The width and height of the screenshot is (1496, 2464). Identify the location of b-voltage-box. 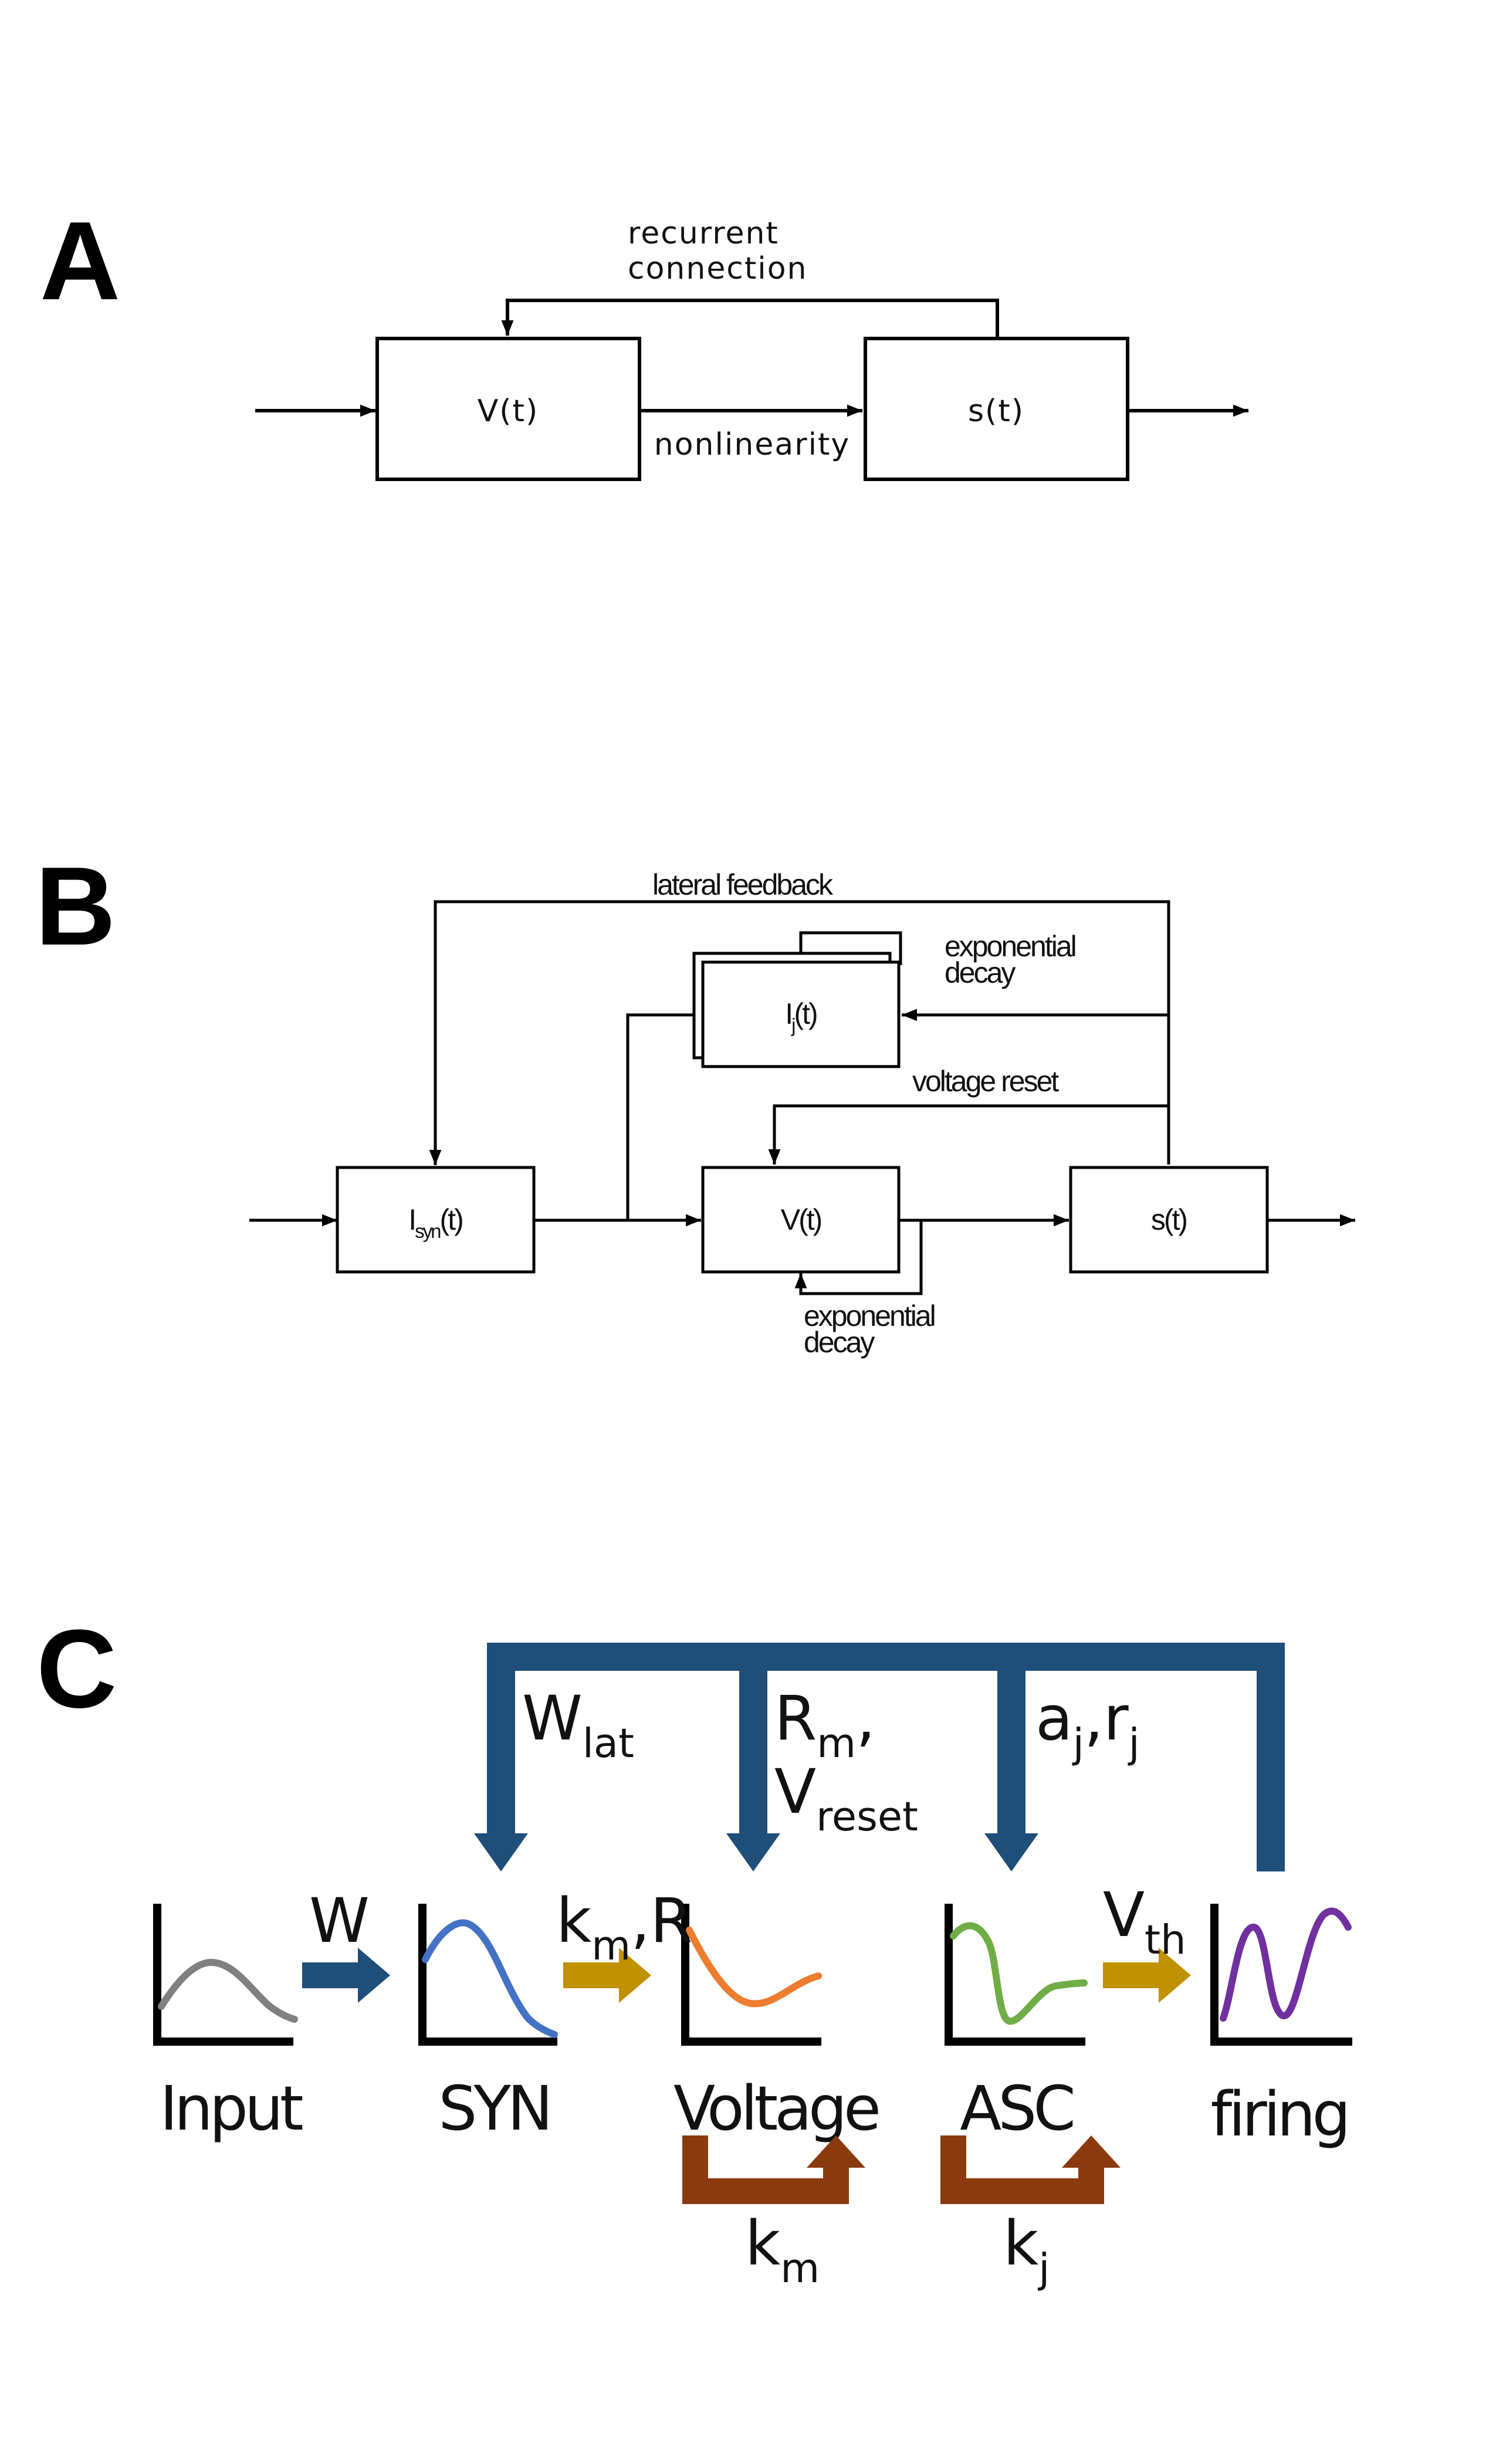
(801, 1220).